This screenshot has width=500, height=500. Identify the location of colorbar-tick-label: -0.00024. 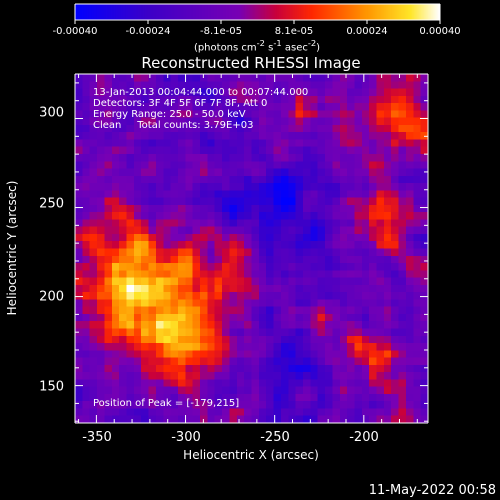
(148, 31).